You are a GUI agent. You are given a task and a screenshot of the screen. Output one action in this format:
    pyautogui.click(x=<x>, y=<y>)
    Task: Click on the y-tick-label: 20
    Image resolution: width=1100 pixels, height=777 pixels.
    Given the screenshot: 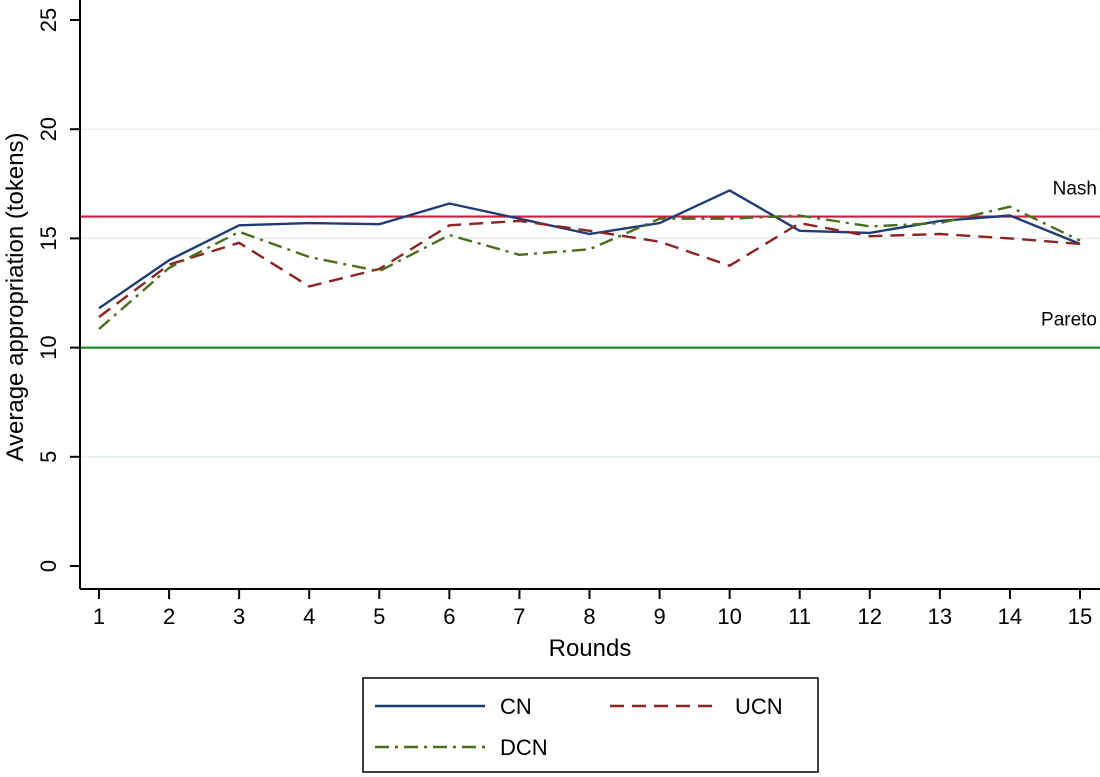 What is the action you would take?
    pyautogui.click(x=48, y=129)
    